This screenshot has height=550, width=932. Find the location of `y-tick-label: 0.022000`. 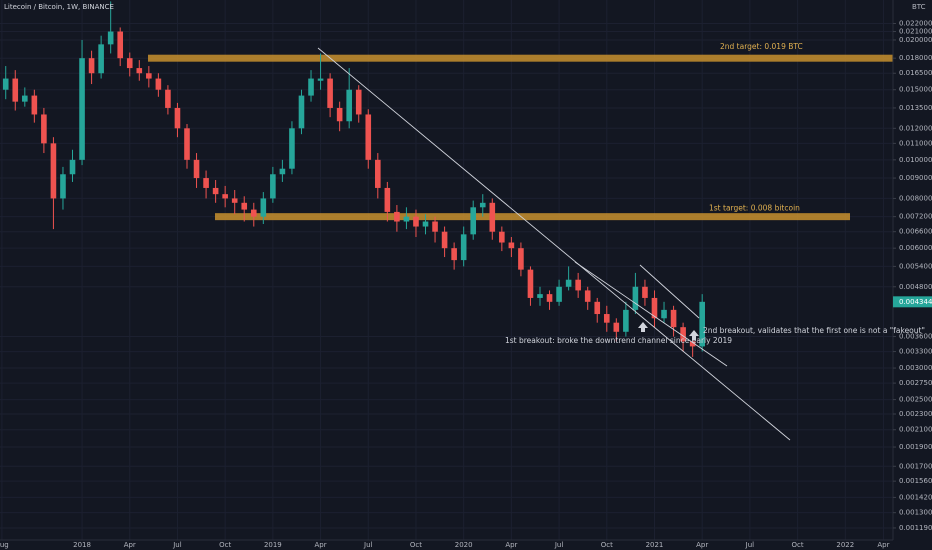

y-tick-label: 0.022000 is located at coordinates (915, 23).